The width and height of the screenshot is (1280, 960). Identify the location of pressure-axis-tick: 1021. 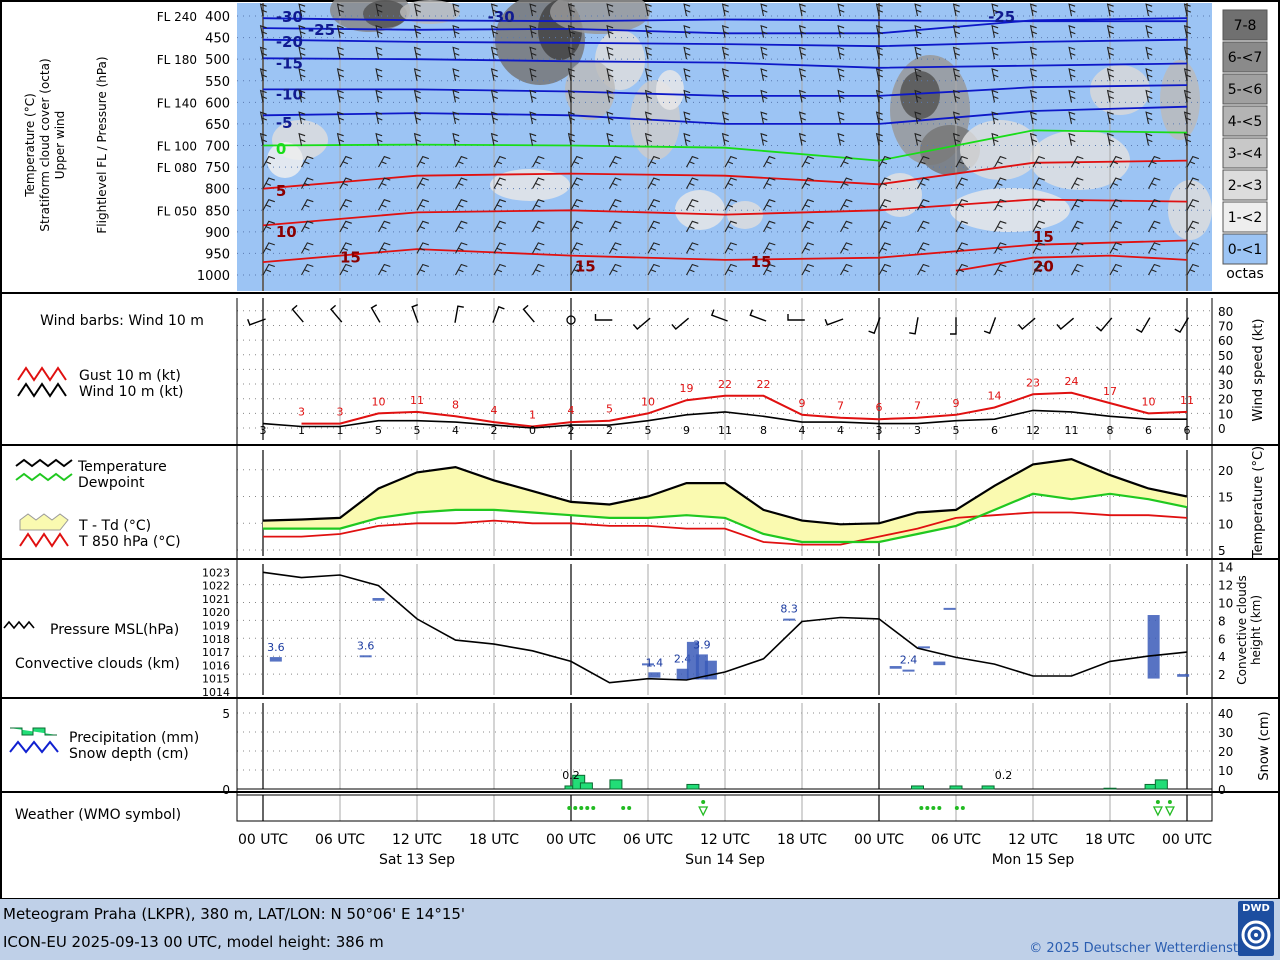
(216, 599).